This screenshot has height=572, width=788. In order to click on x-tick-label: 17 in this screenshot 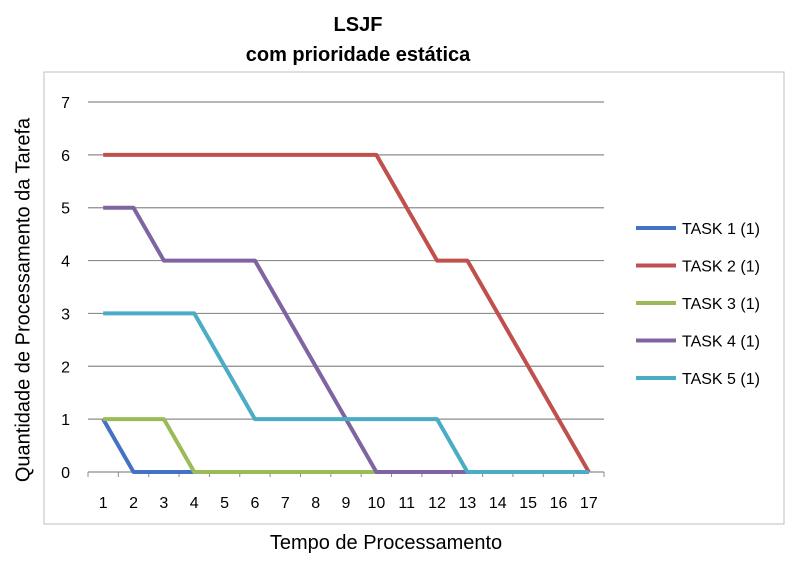, I will do `click(589, 503)`.